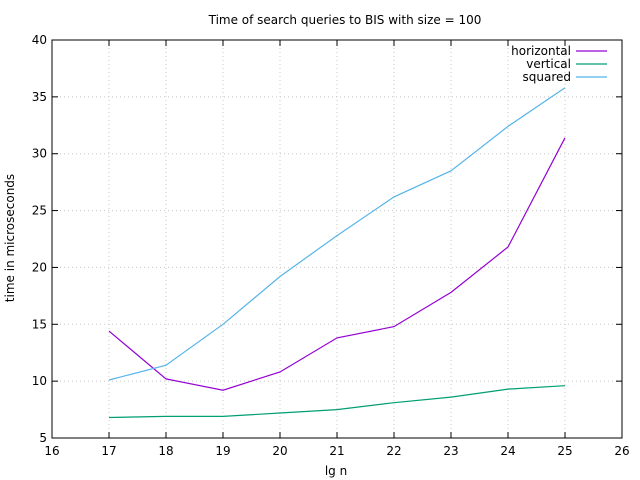  I want to click on x-tick-label: 24, so click(507, 451).